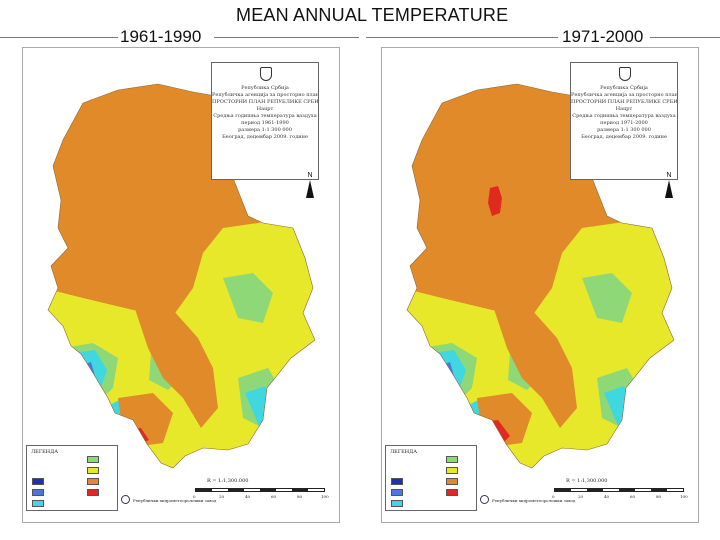 The width and height of the screenshot is (720, 540). Describe the element at coordinates (161, 36) in the screenshot. I see `period-label-left: 1961-1990` at that location.